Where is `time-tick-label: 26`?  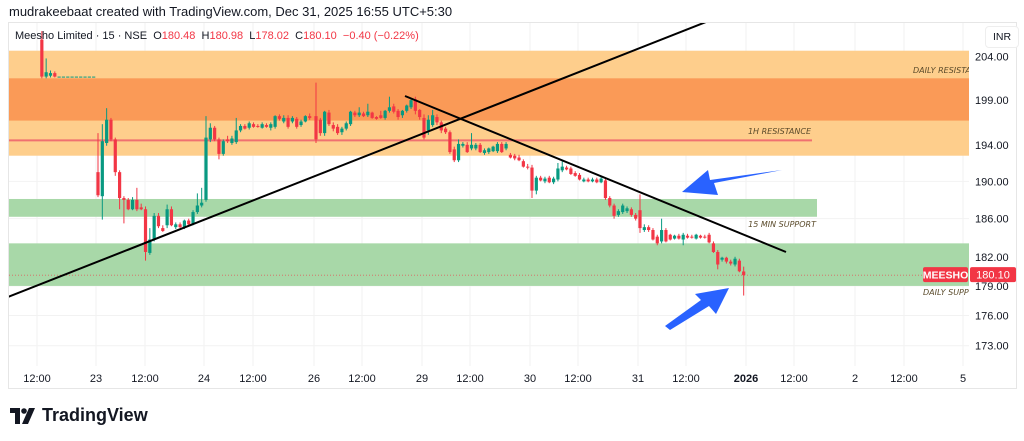 time-tick-label: 26 is located at coordinates (314, 379).